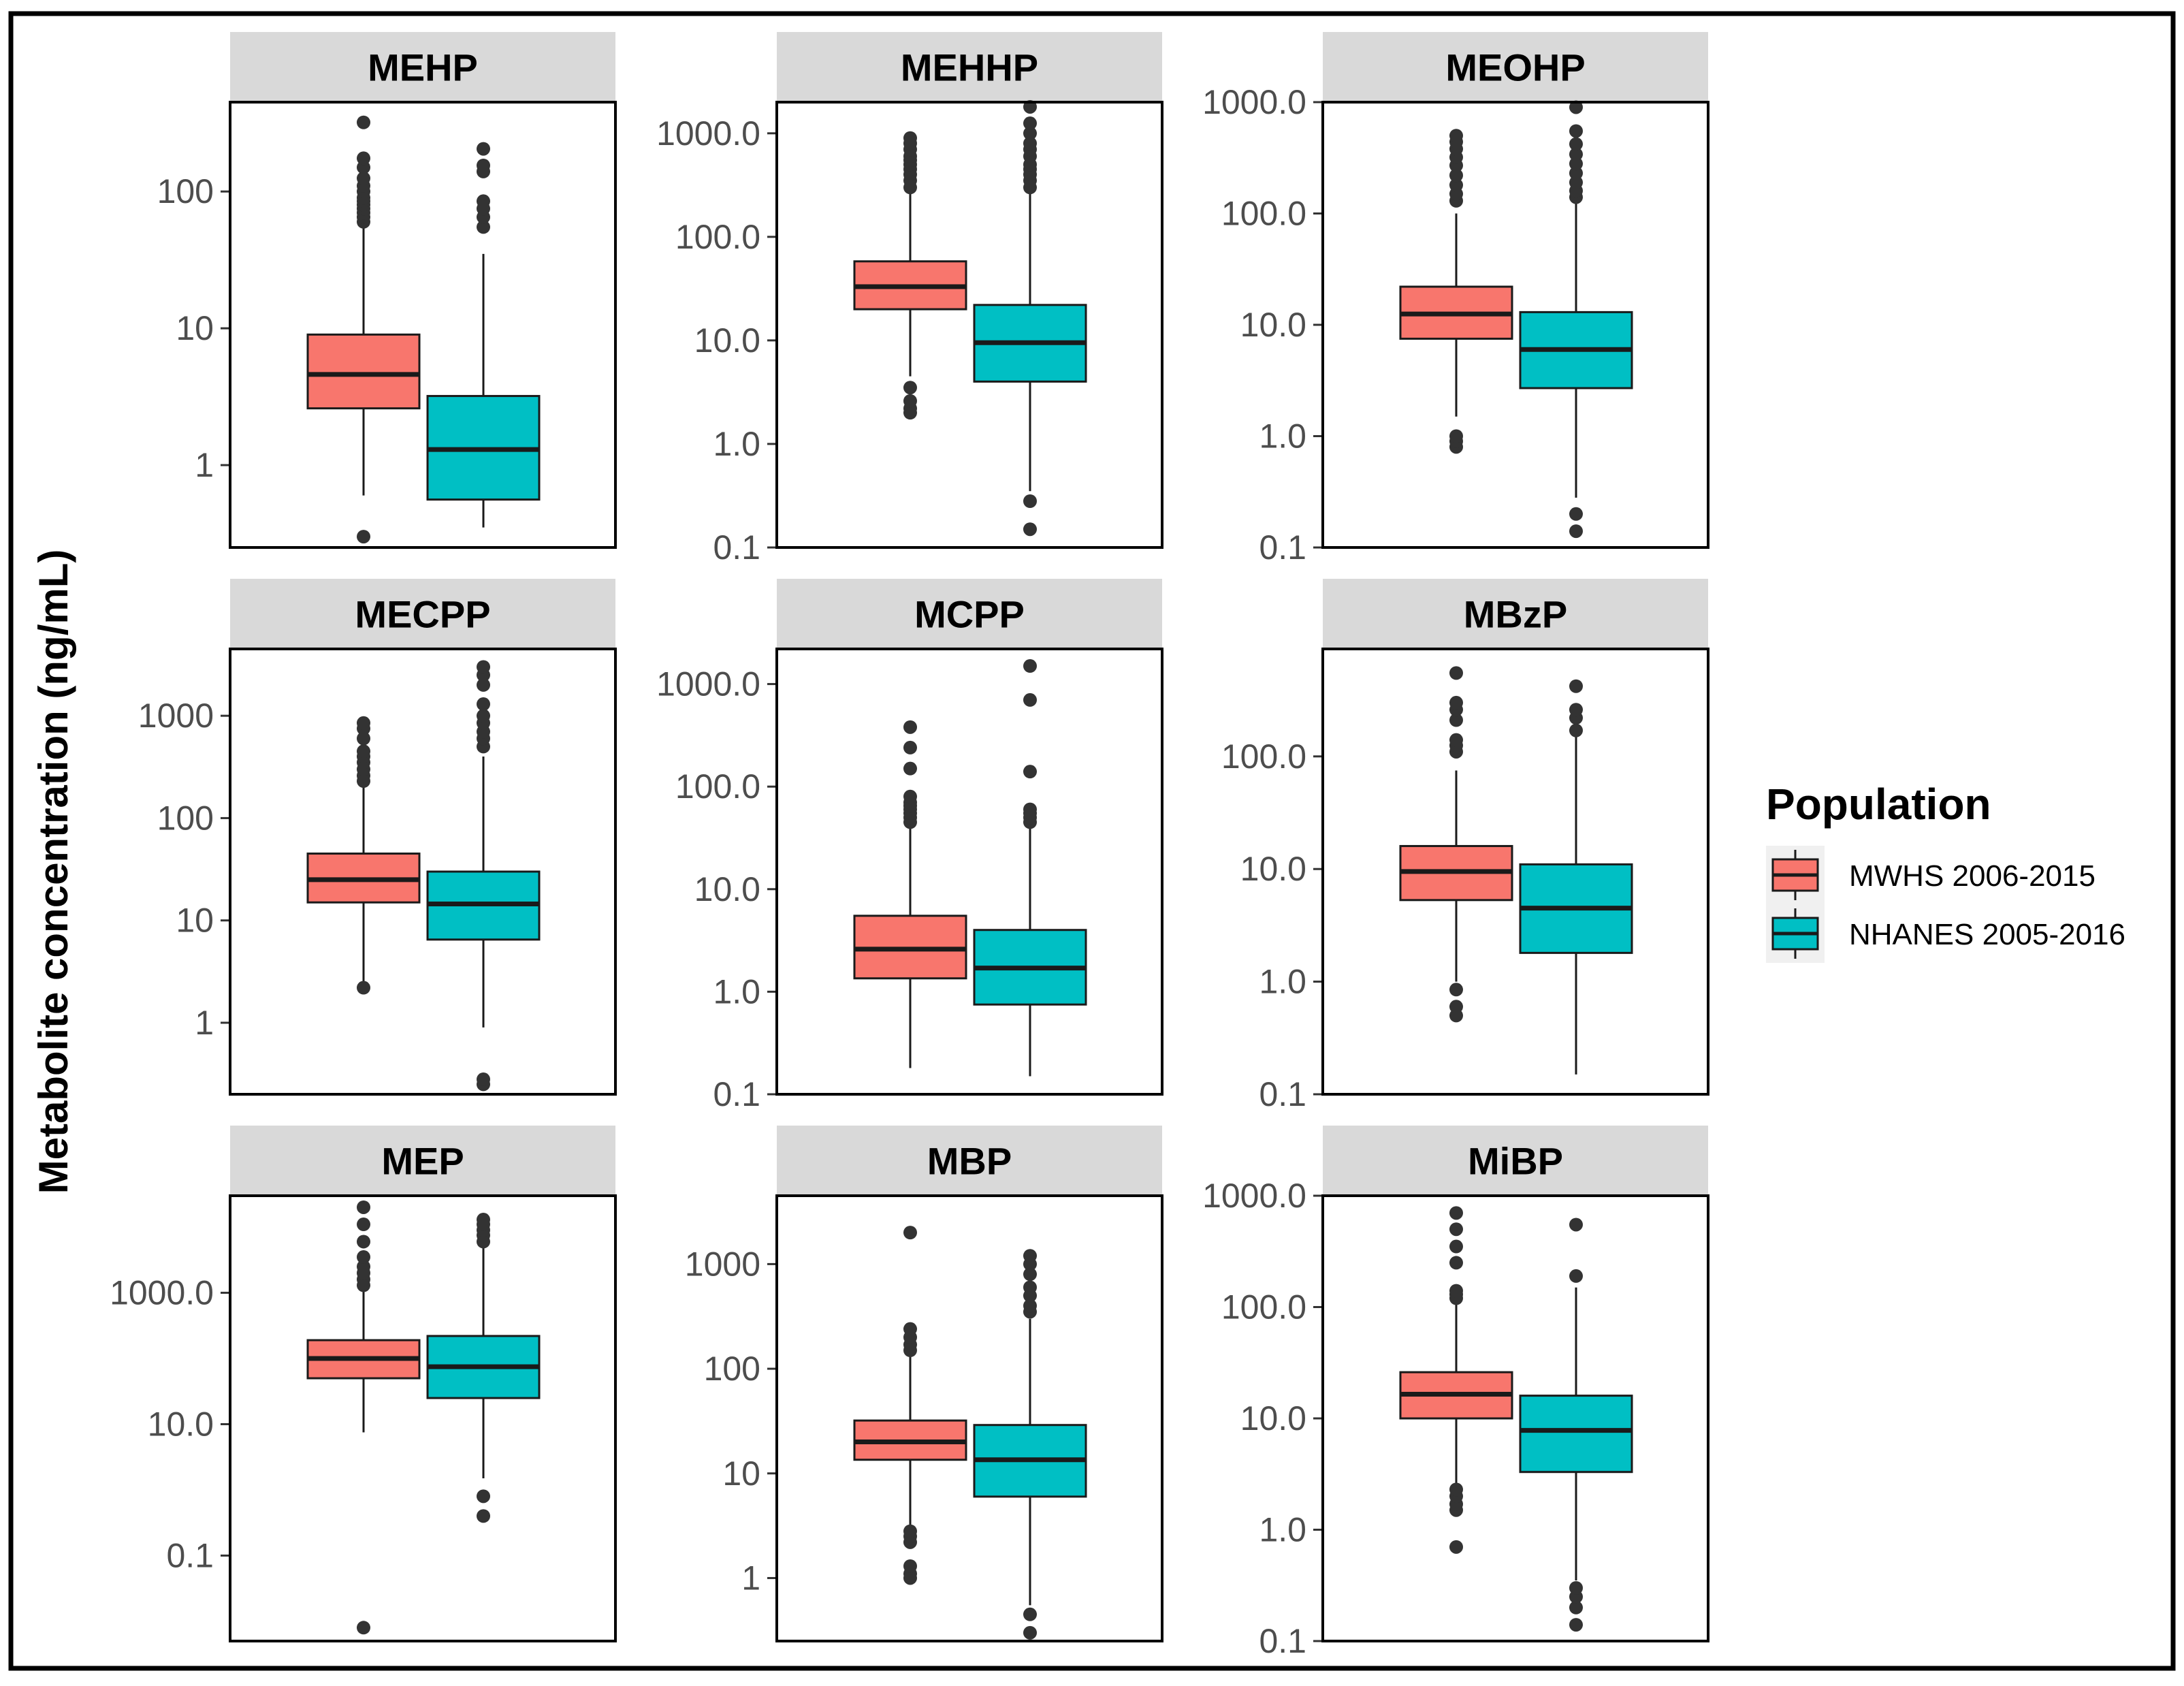 The width and height of the screenshot is (2184, 1686). Describe the element at coordinates (364, 855) in the screenshot. I see `box-mecpp-mwhs-2006-2015` at that location.